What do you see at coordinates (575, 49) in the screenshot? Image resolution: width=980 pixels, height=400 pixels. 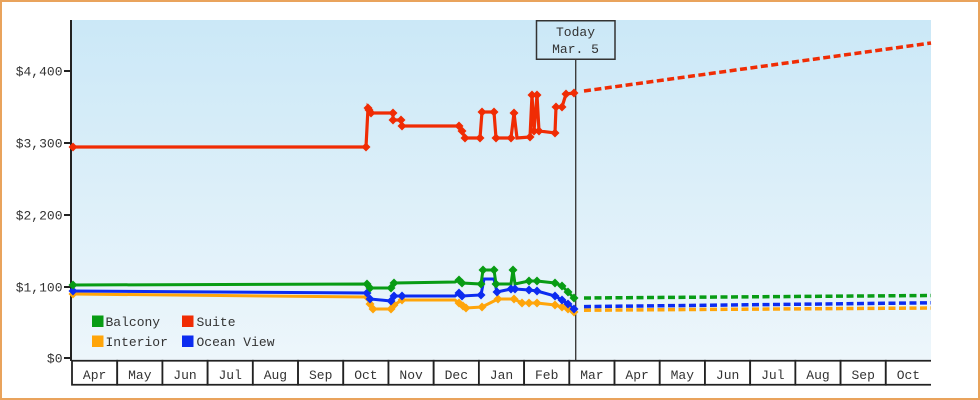 I see `svg-text: Mar. 5` at bounding box center [575, 49].